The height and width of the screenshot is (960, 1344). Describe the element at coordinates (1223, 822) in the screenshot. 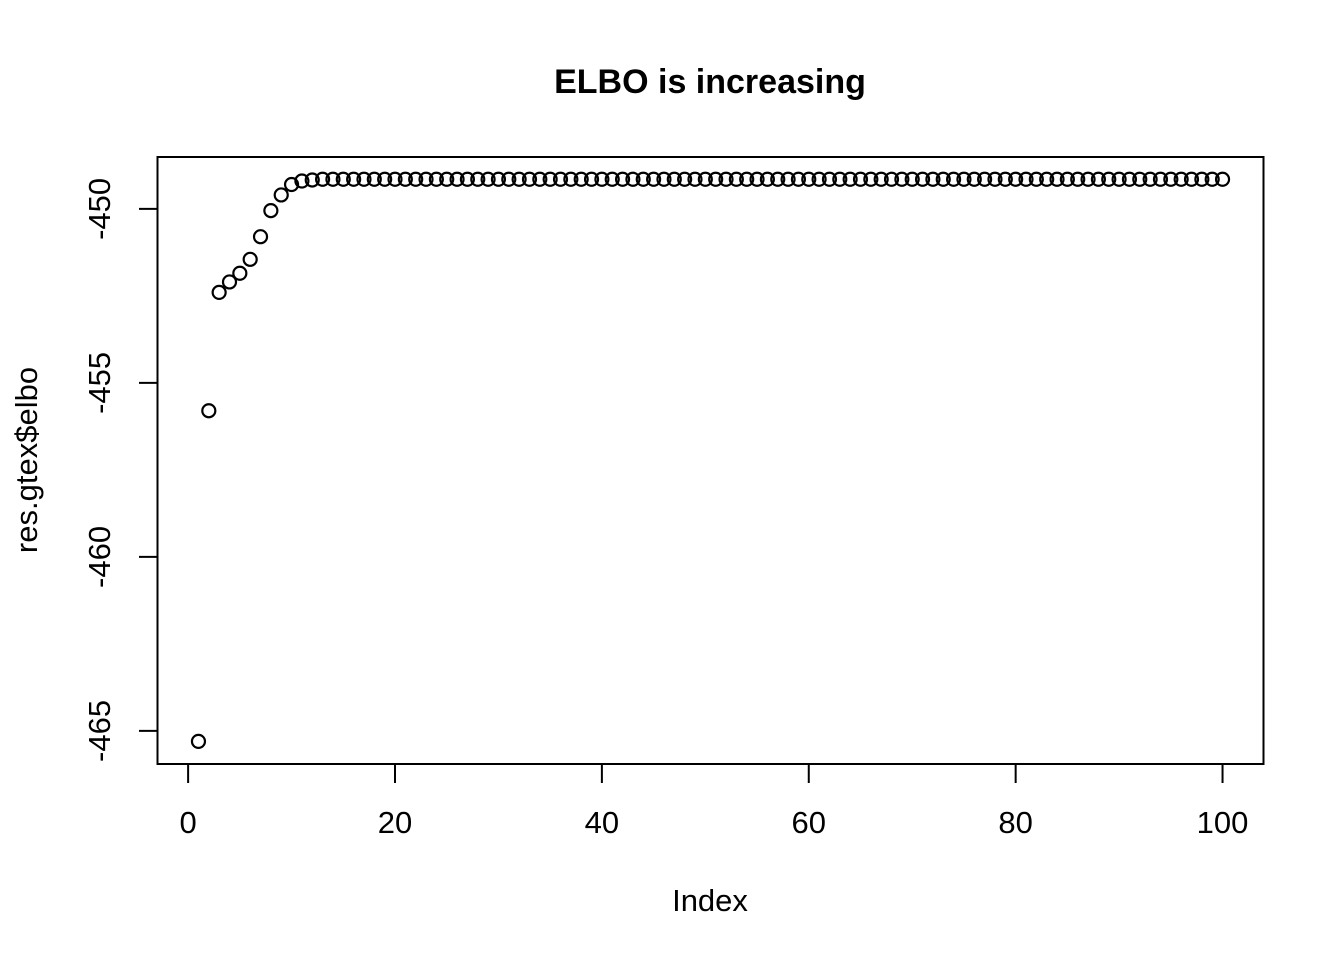

I see `x-tick-label: 100` at that location.